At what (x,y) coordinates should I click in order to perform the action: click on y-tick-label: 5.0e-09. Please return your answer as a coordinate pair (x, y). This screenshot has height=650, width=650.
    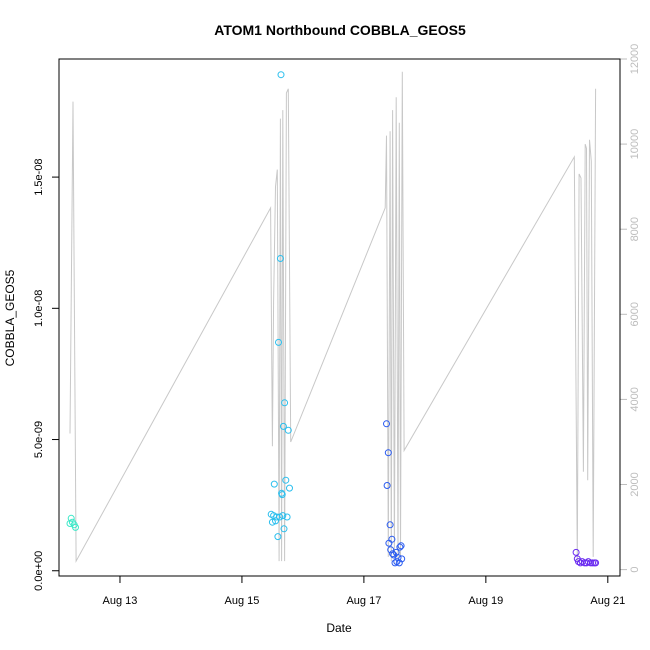
    Looking at the image, I should click on (39, 439).